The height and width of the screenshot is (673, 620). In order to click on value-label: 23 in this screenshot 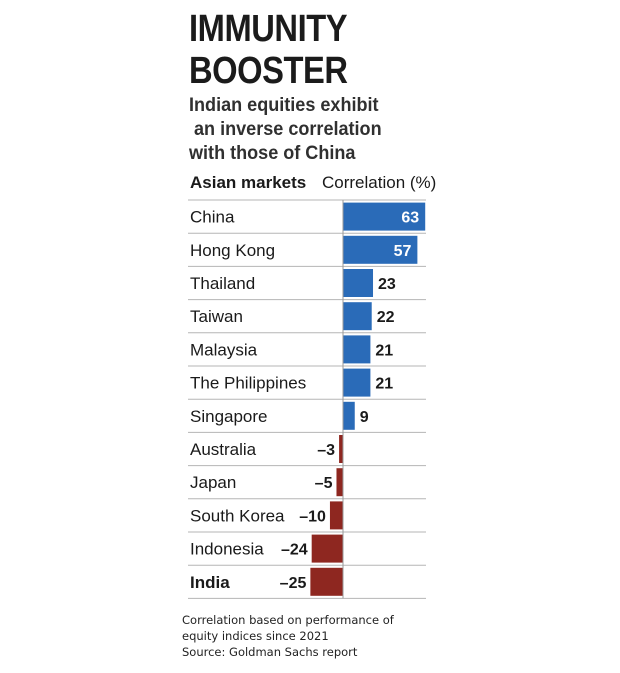, I will do `click(387, 284)`.